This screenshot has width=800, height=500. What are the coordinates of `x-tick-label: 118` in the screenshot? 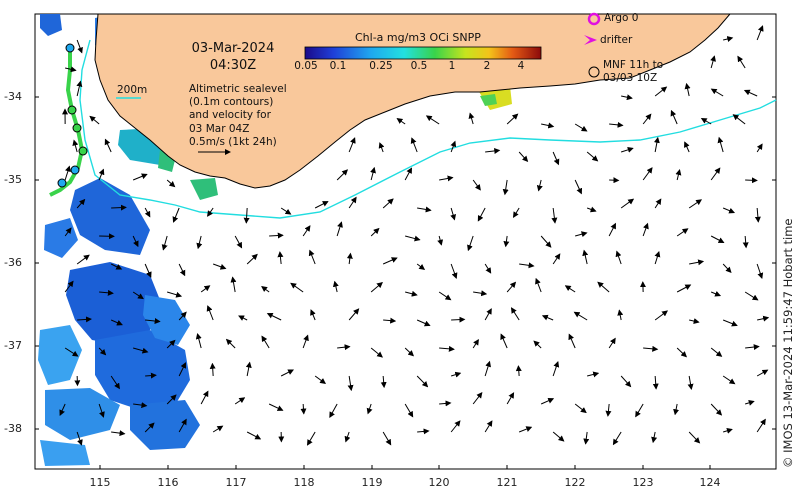 It's located at (304, 482).